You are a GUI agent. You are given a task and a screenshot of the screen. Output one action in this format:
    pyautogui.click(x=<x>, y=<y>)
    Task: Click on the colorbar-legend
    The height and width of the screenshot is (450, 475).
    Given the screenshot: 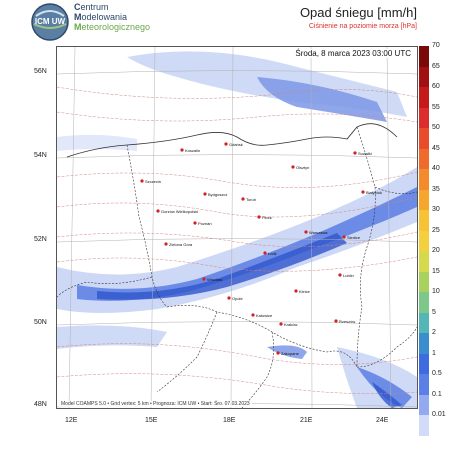 What is the action you would take?
    pyautogui.click(x=424, y=241)
    